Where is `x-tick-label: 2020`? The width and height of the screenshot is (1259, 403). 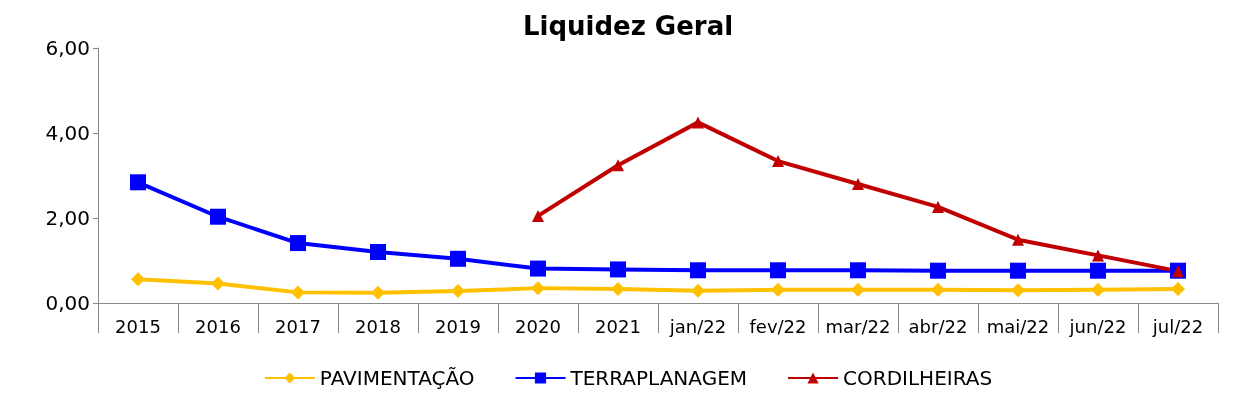 x-tick-label: 2020 is located at coordinates (538, 326).